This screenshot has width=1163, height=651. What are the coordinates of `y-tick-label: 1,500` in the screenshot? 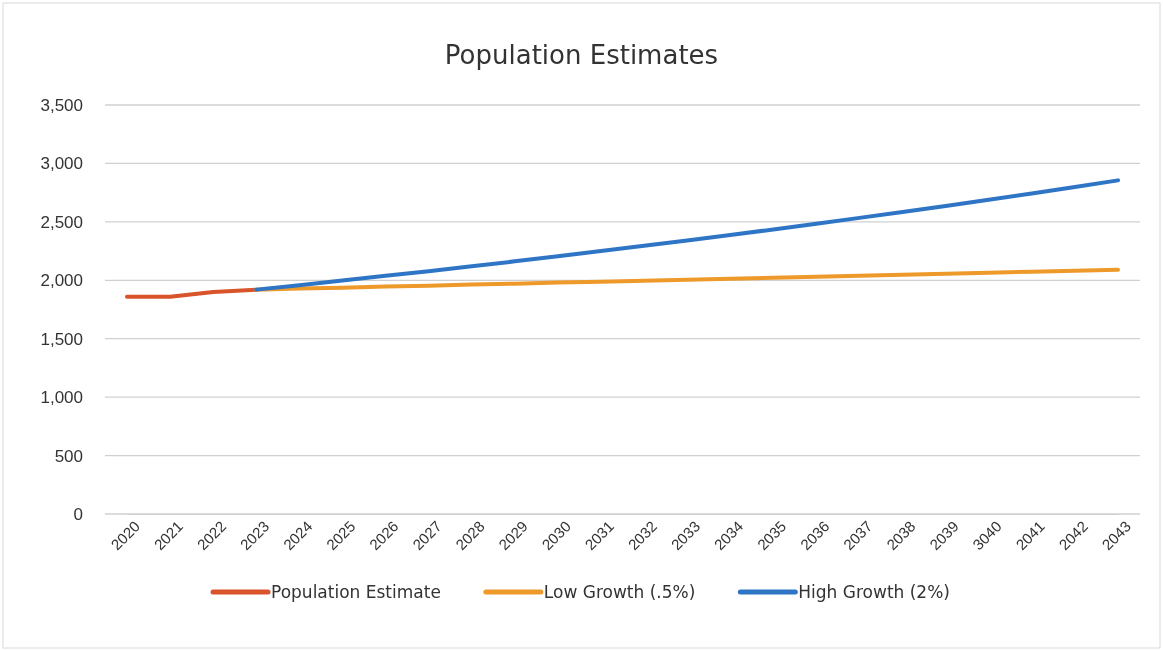 It's located at (61, 339).